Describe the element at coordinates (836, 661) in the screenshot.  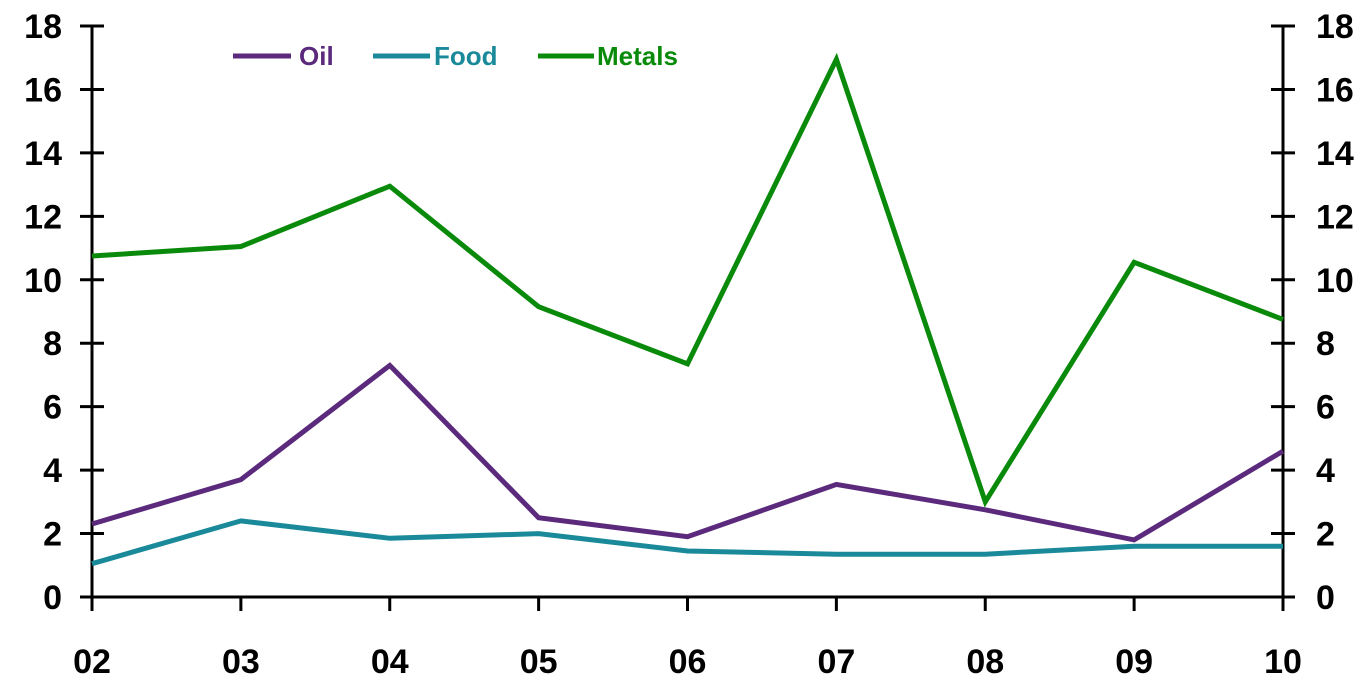
I see `x-tick-label: 07` at that location.